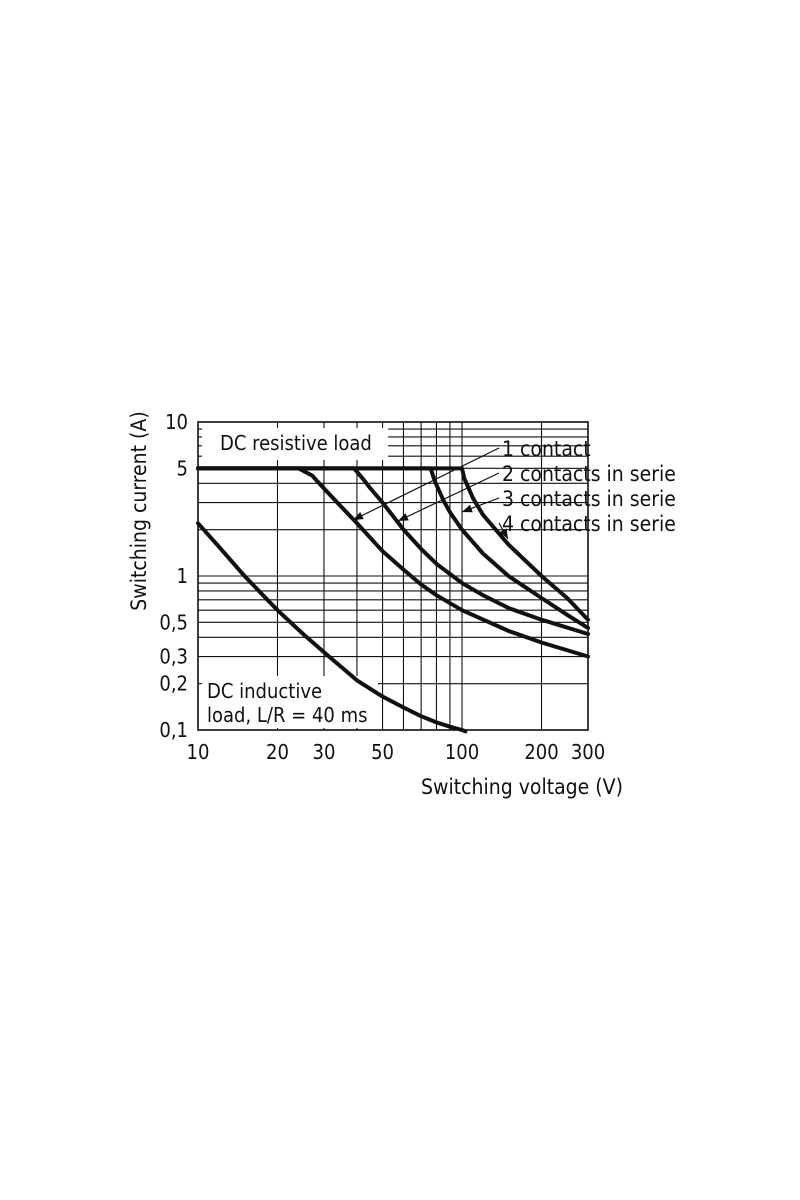 This screenshot has height=1200, width=800. I want to click on y-tick-label: 10, so click(176, 422).